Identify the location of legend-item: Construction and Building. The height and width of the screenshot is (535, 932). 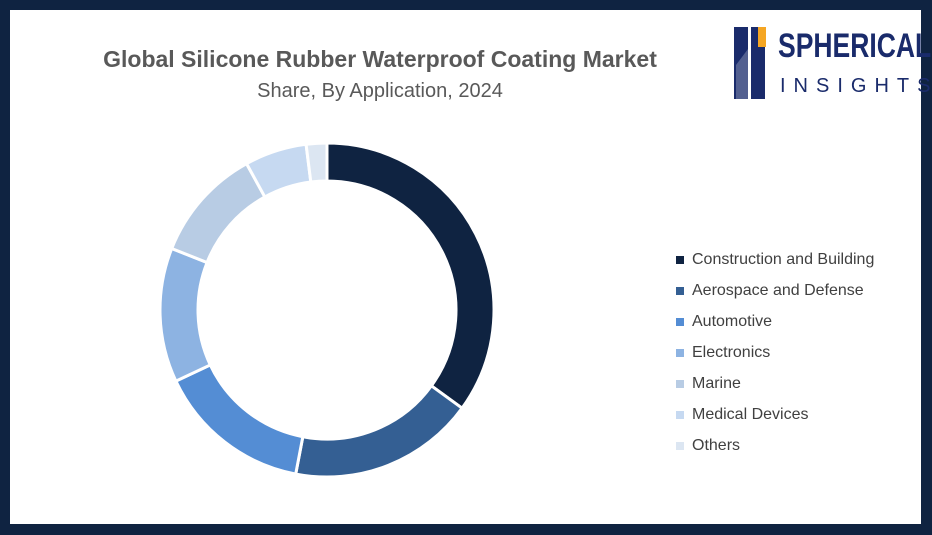
(775, 259).